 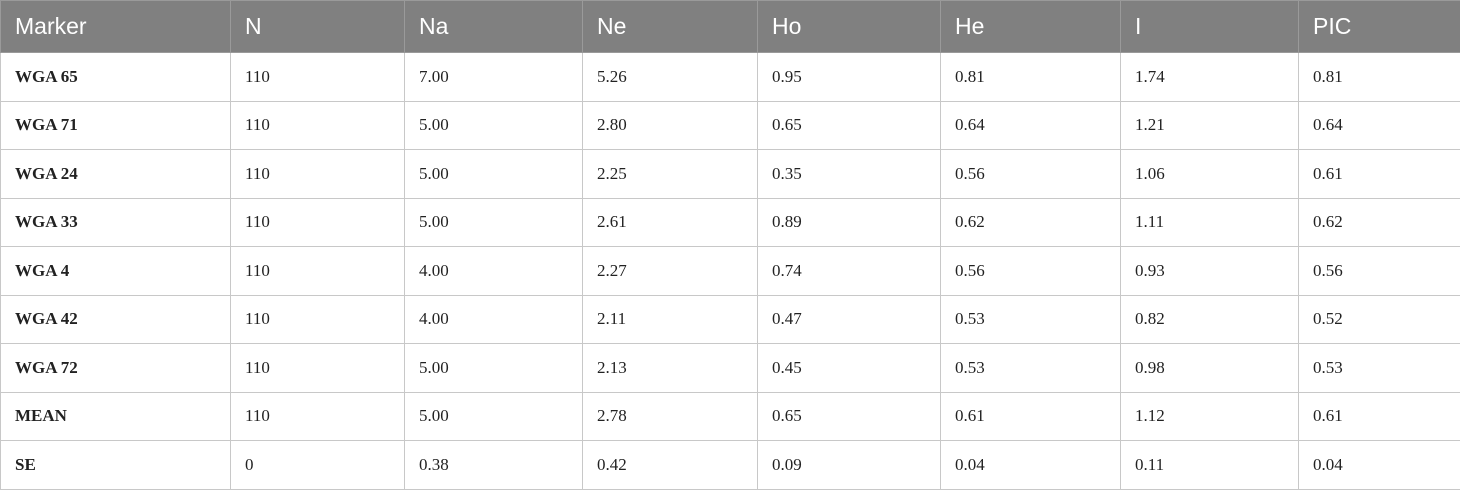 What do you see at coordinates (849, 77) in the screenshot?
I see `data-cell: 0.95` at bounding box center [849, 77].